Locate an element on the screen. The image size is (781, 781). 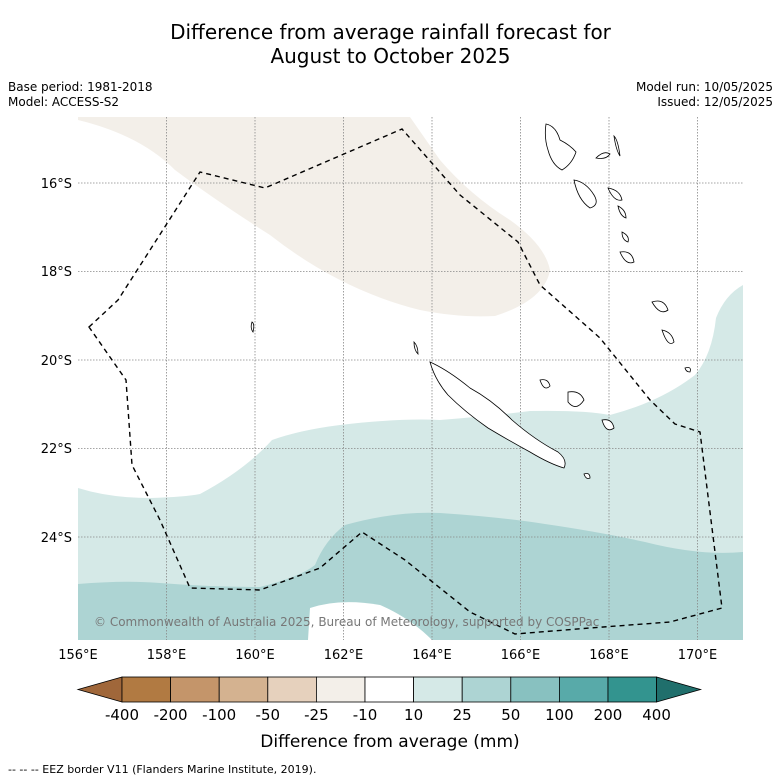
belep-islands is located at coordinates (416, 348).